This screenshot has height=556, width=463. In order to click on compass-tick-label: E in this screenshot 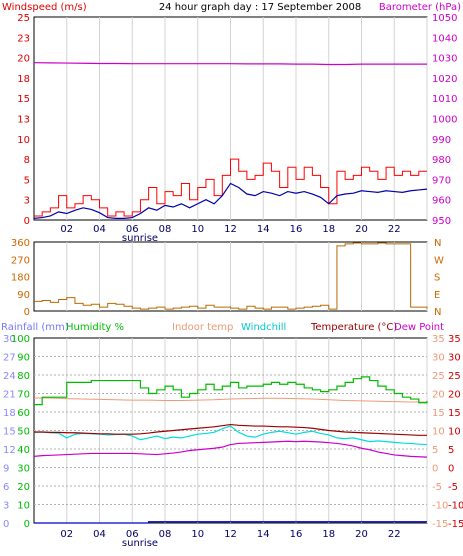, I will do `click(437, 295)`.